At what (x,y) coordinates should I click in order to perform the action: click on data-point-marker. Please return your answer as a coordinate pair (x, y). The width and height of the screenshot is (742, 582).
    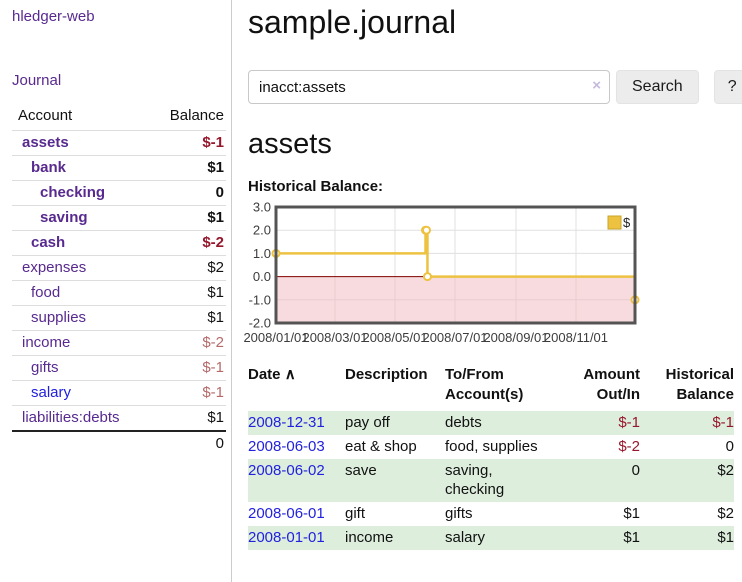
    Looking at the image, I should click on (427, 277).